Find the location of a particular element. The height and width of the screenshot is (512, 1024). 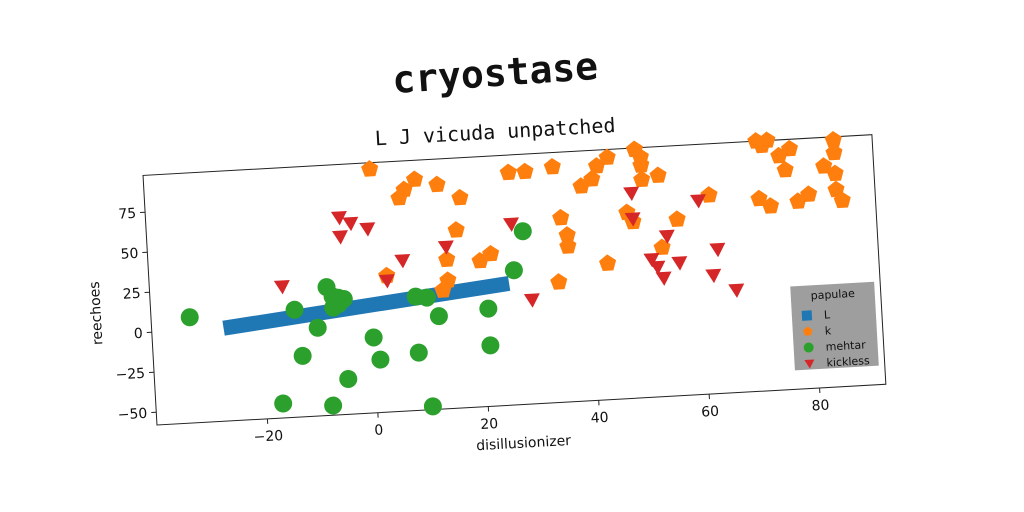

legend-label: mehtar is located at coordinates (845, 345).